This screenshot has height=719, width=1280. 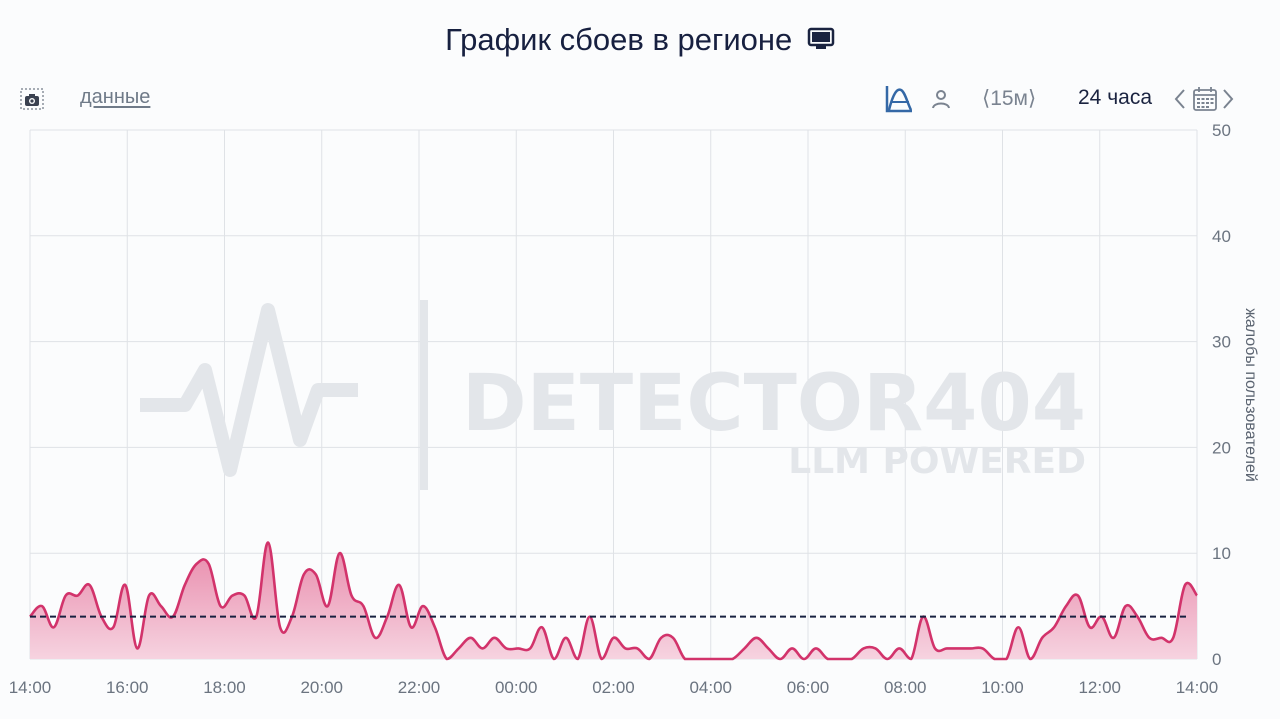 I want to click on watermark-brand: DETECTOR404, so click(x=774, y=404).